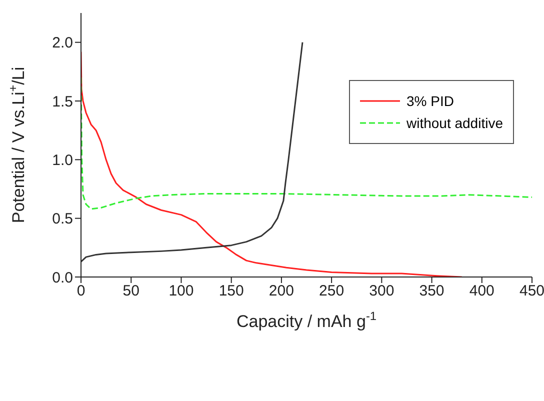 This screenshot has height=401, width=544. I want to click on x-tick-label: 250, so click(331, 291).